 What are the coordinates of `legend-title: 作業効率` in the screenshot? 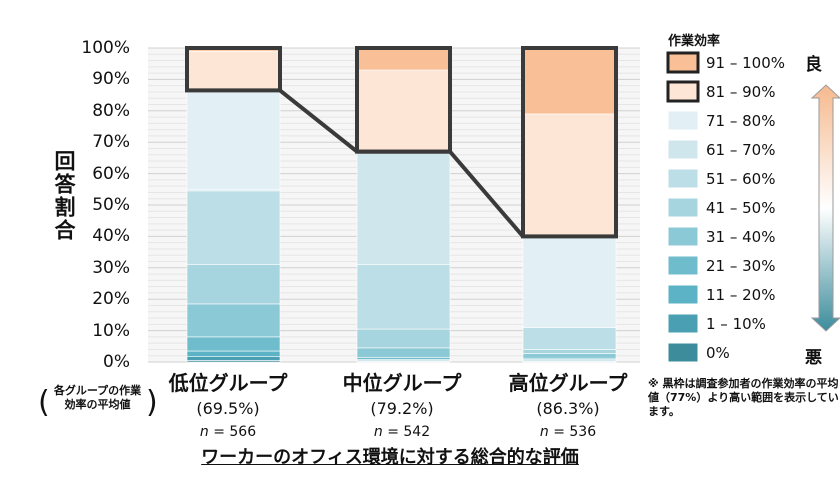 It's located at (694, 41).